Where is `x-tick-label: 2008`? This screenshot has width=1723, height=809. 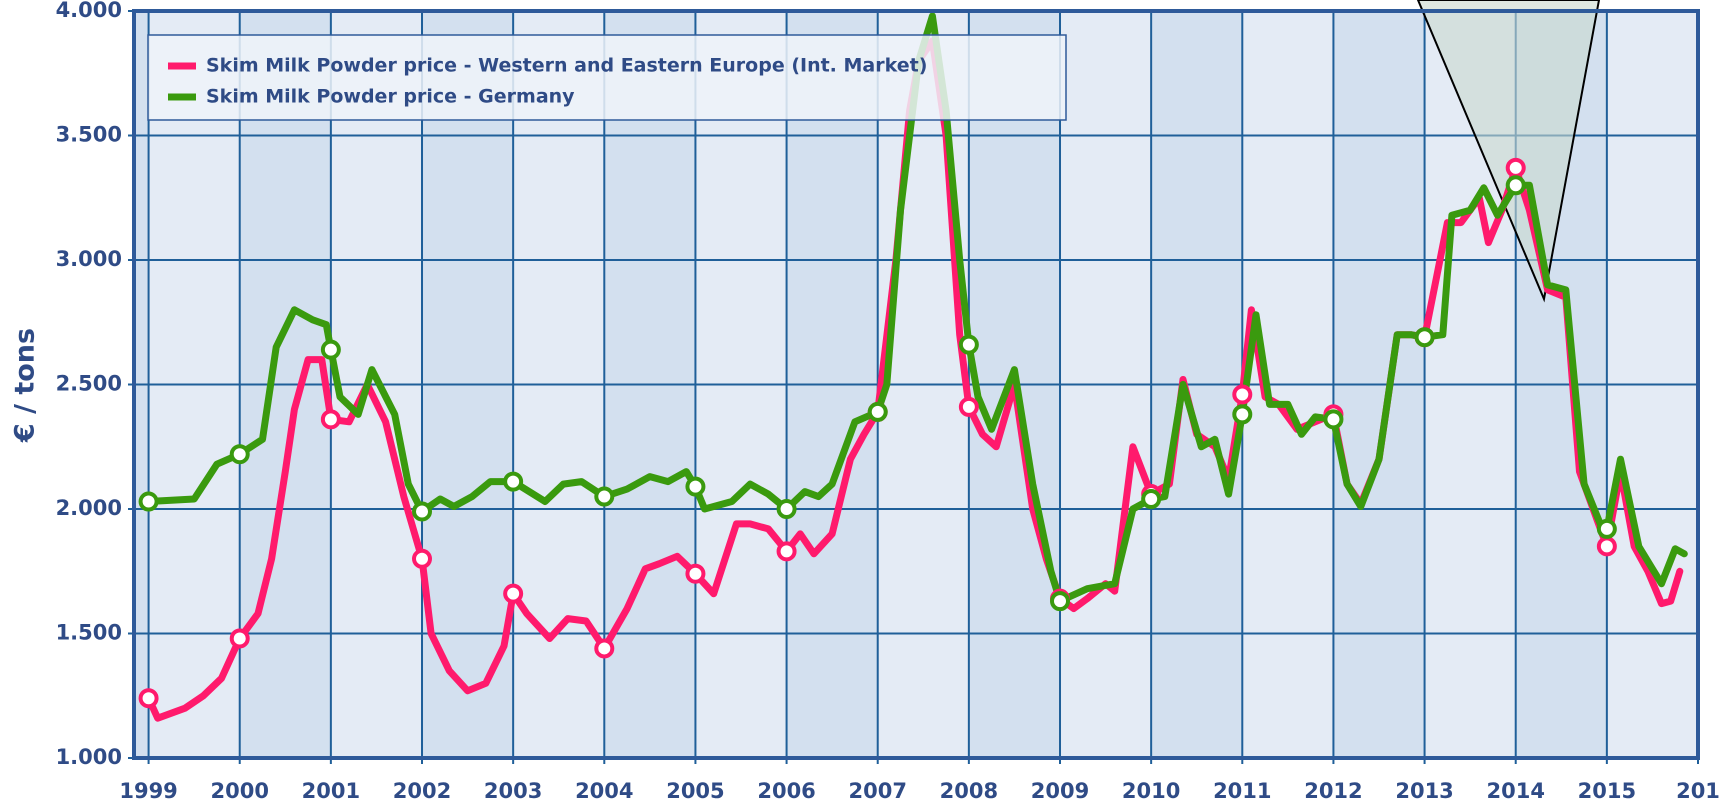
x-tick-label: 2008 is located at coordinates (969, 791).